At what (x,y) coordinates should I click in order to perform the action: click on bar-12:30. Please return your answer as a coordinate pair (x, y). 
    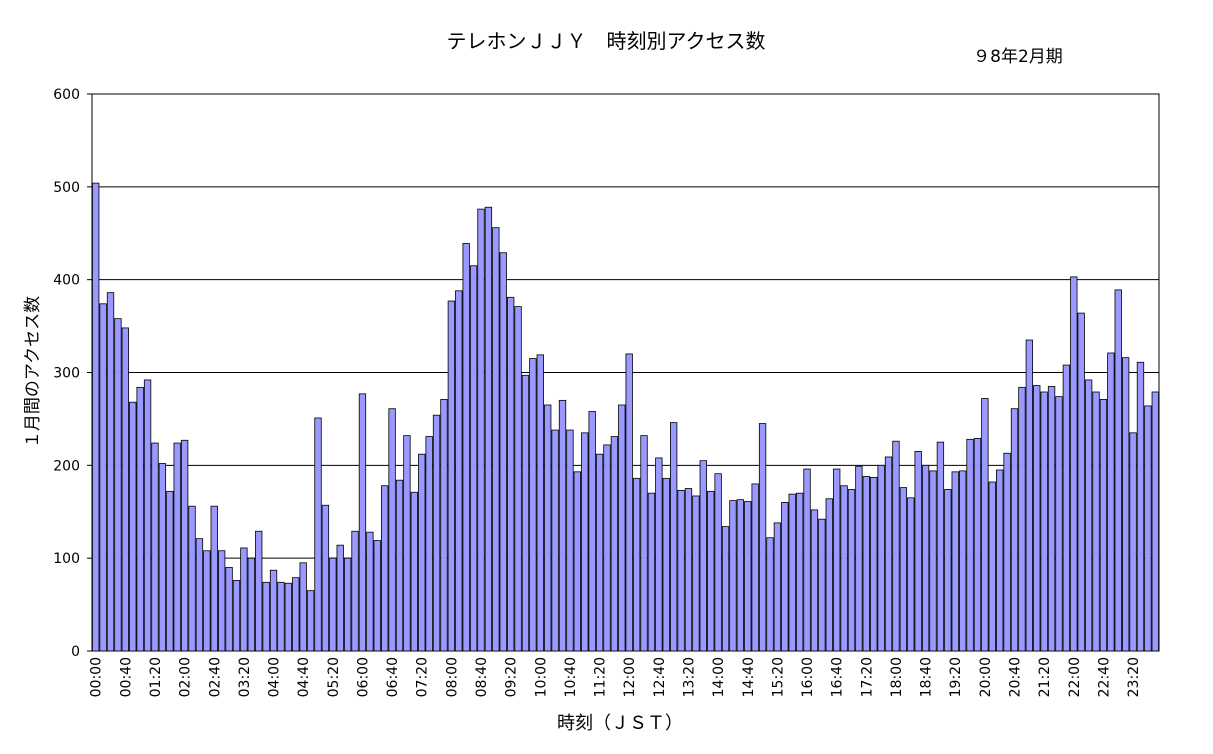
    Looking at the image, I should click on (651, 572).